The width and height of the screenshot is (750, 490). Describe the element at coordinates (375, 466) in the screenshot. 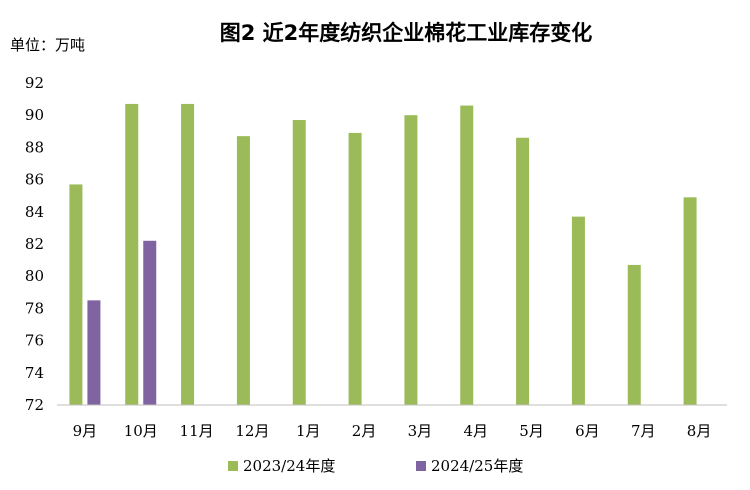

I see `legend: 2023/24年度 2024/25年度` at that location.